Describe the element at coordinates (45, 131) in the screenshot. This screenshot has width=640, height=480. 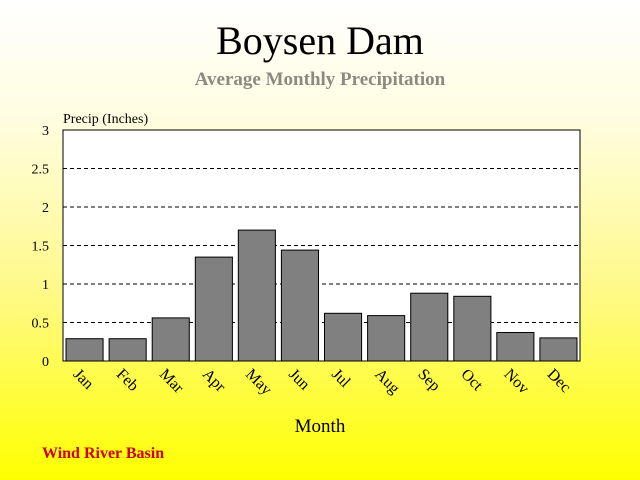
I see `y-tick-label: 3` at that location.